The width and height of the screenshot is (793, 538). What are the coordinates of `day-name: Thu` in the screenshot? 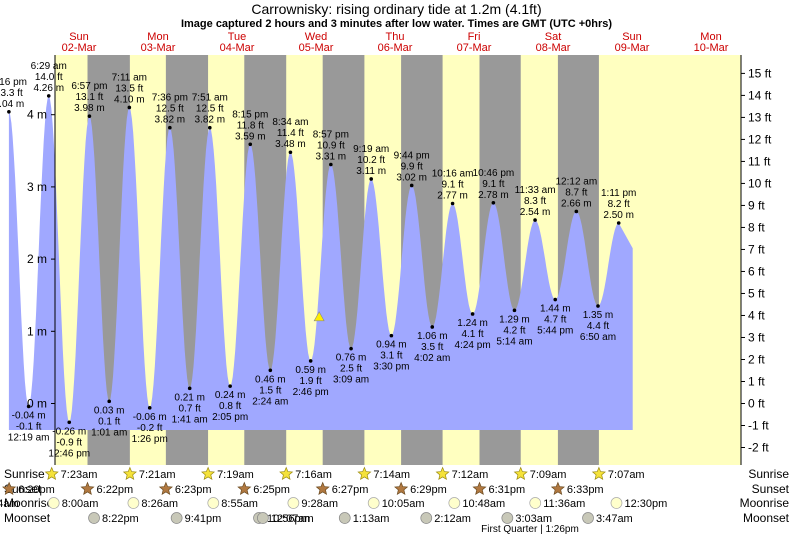 It's located at (395, 37).